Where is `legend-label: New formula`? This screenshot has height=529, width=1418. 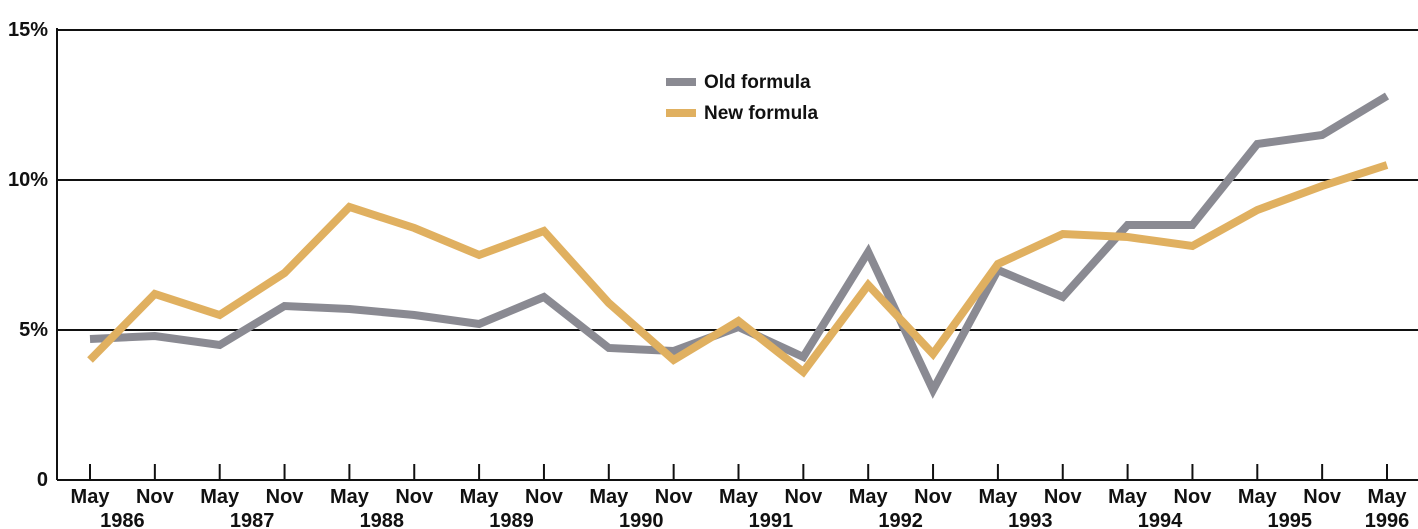 legend-label: New formula is located at coordinates (761, 113).